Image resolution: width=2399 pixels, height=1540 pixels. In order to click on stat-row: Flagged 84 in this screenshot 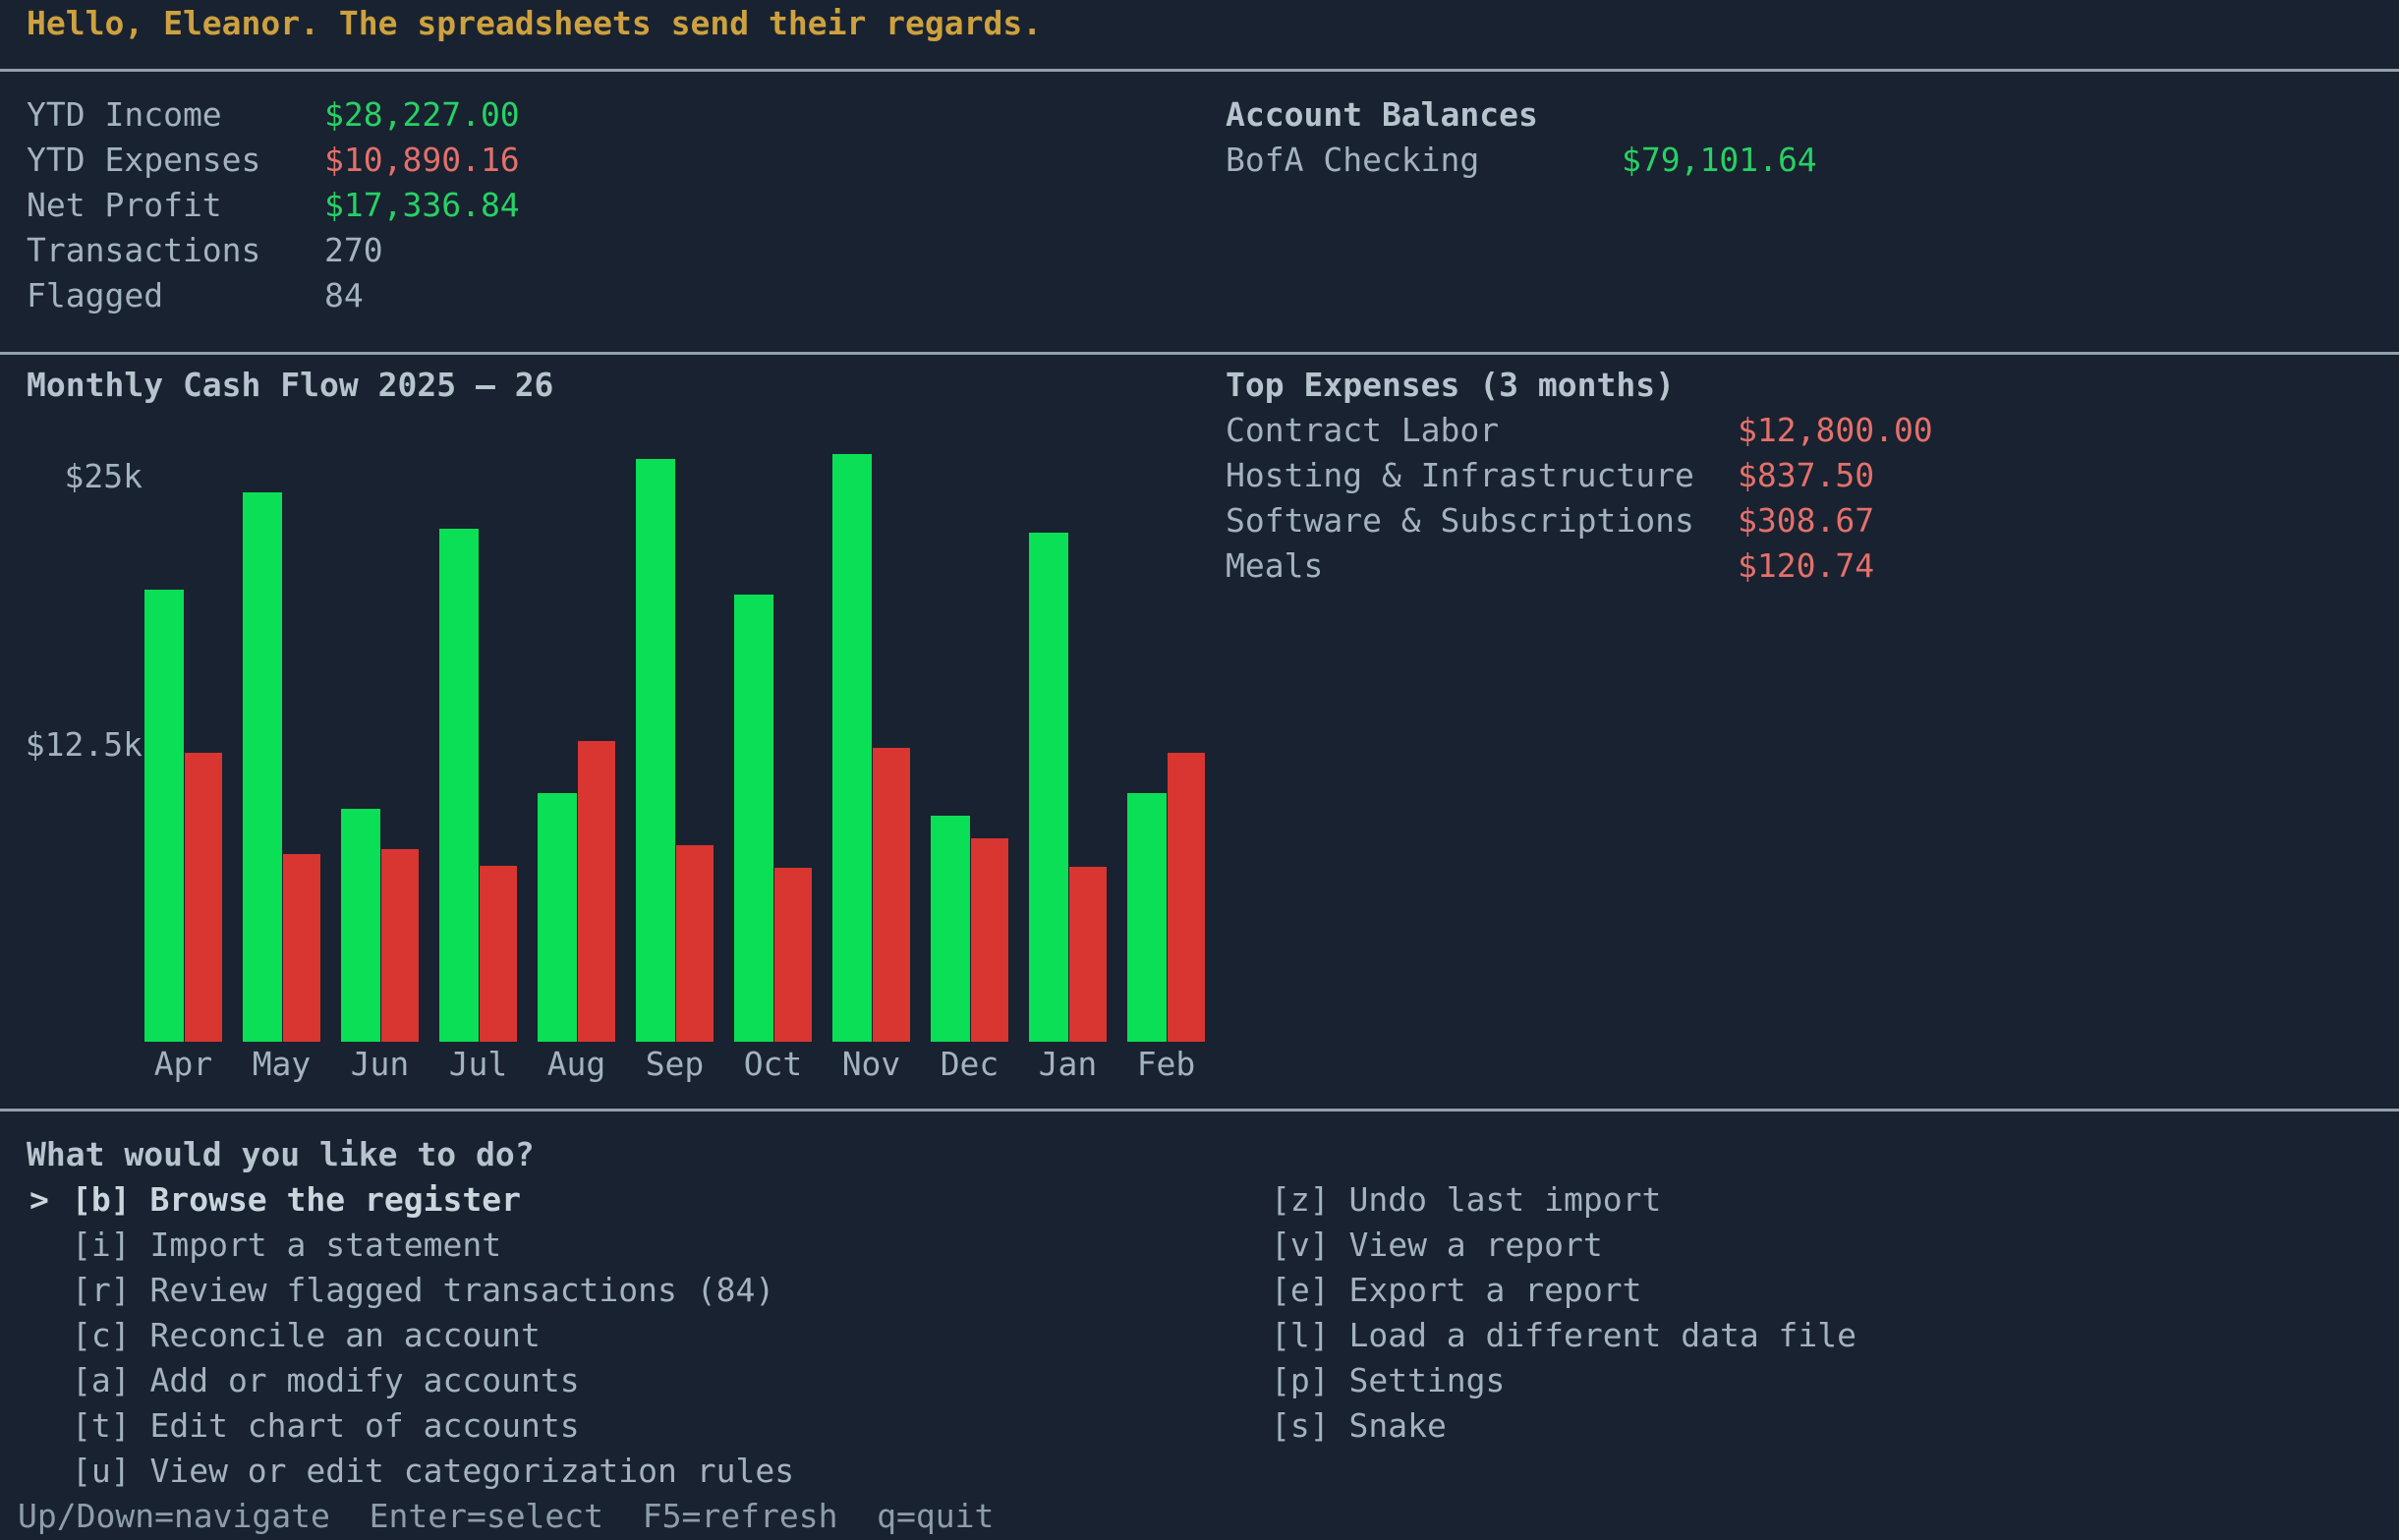, I will do `click(274, 295)`.